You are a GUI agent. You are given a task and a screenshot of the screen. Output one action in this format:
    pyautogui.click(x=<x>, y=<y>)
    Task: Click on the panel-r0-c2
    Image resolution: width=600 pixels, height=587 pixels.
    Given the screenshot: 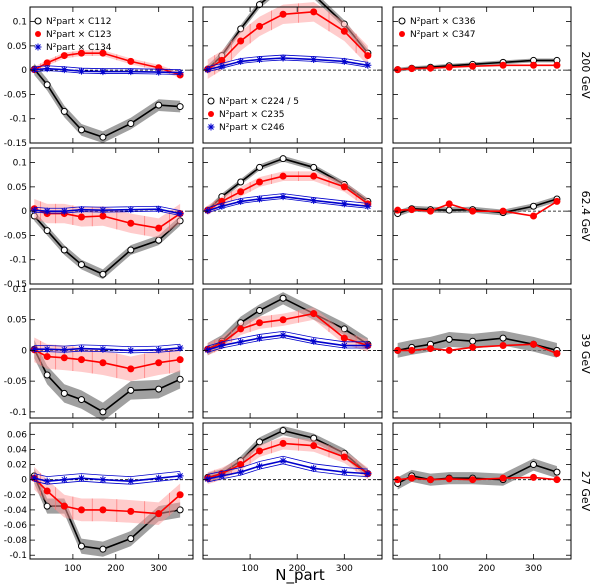 What is the action you would take?
    pyautogui.click(x=482, y=75)
    